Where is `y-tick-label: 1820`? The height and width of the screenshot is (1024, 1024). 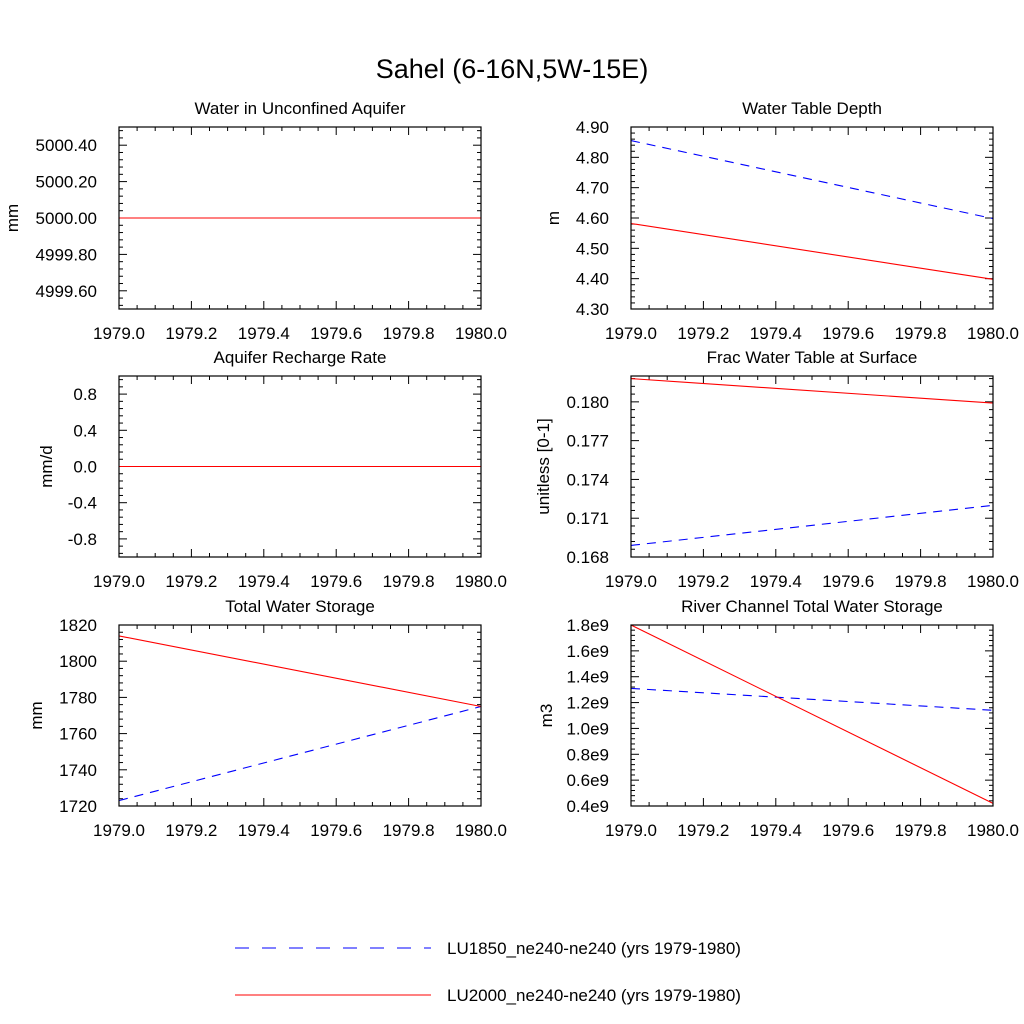 y-tick-label: 1820 is located at coordinates (78, 625).